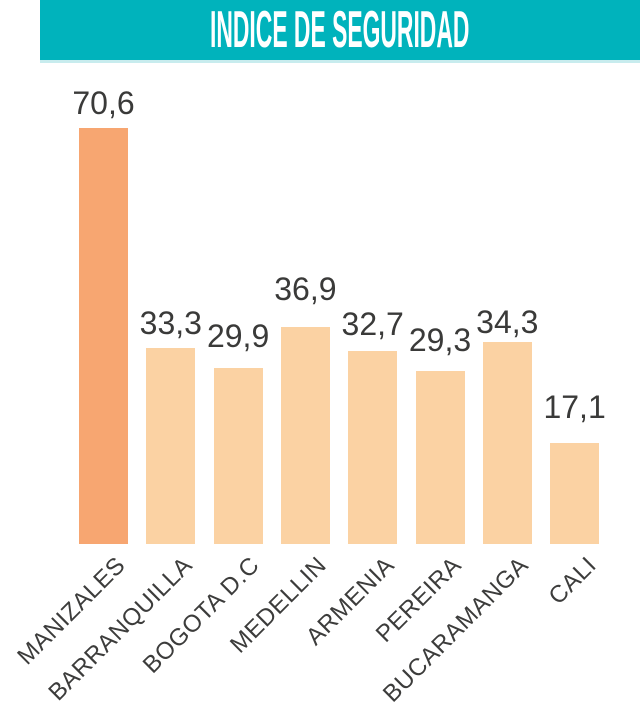 This screenshot has height=707, width=640. What do you see at coordinates (238, 456) in the screenshot?
I see `bar-bogota-d-c` at bounding box center [238, 456].